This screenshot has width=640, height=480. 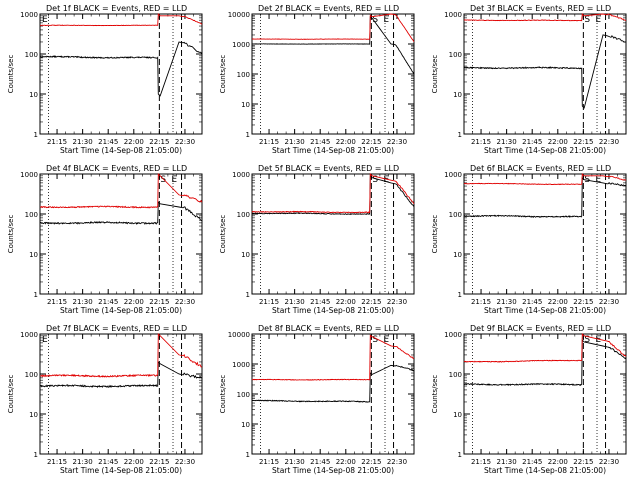 I want to click on start-marker: S, so click(x=375, y=20).